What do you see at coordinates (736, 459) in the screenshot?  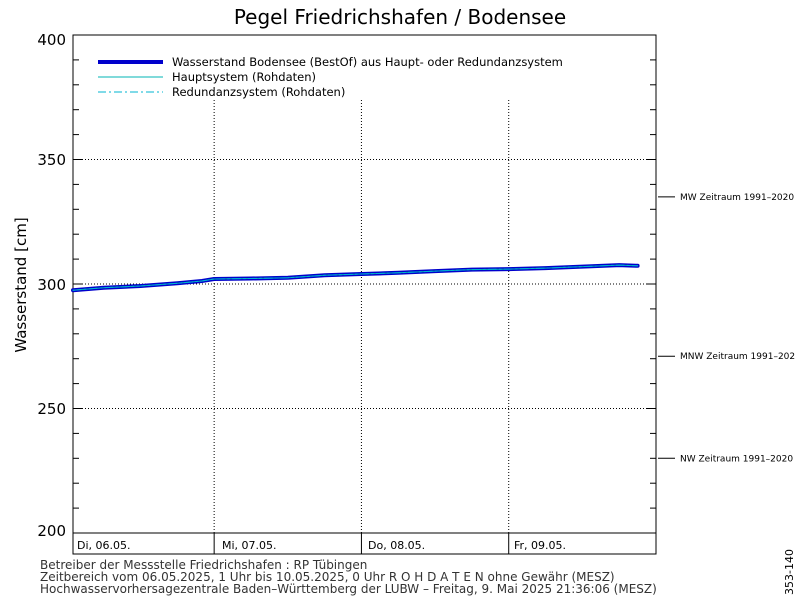 I see `reference-label-2: NW Zeitraum 1991–2020` at bounding box center [736, 459].